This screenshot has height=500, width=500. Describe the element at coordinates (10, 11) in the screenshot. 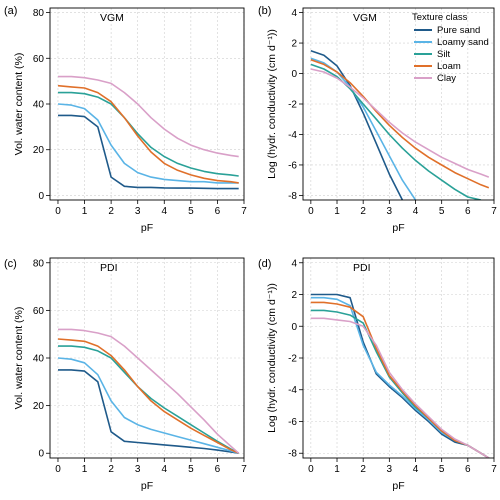

I see `panel-label: (a)` at that location.